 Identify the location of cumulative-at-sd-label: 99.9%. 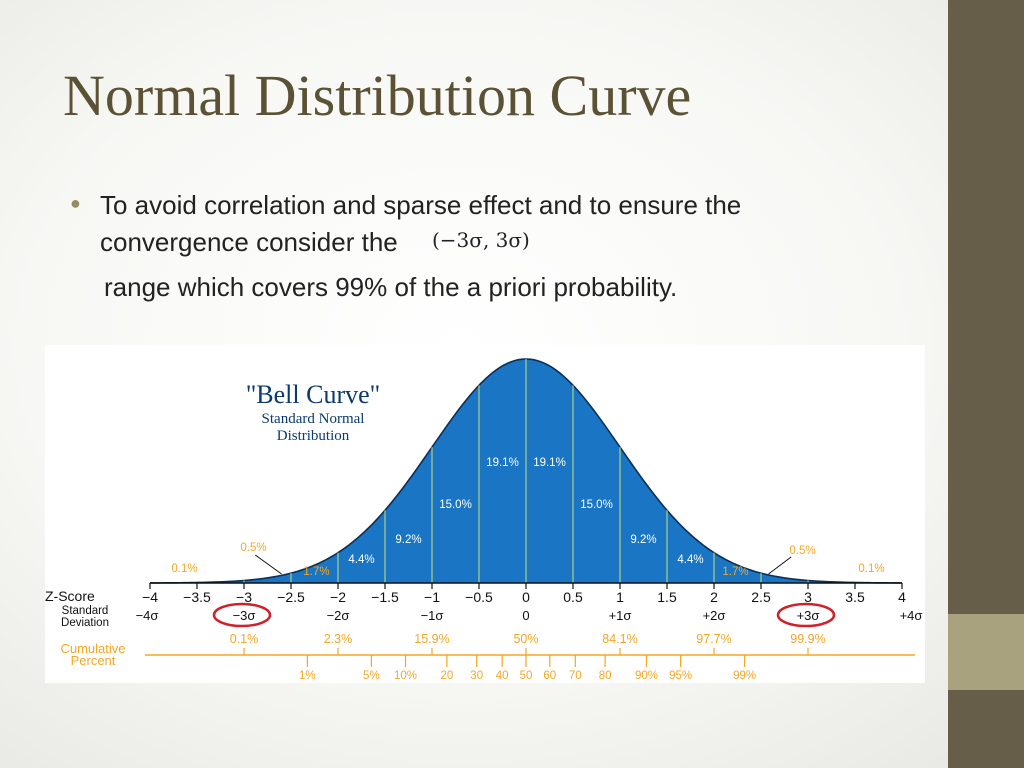
(807, 639).